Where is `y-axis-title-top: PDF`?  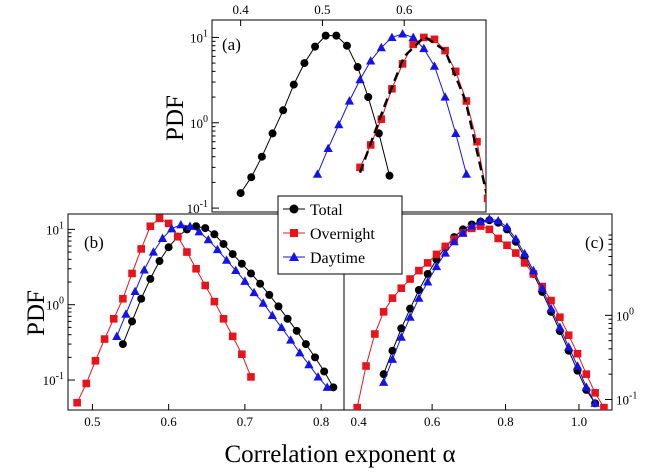
y-axis-title-top: PDF is located at coordinates (175, 118).